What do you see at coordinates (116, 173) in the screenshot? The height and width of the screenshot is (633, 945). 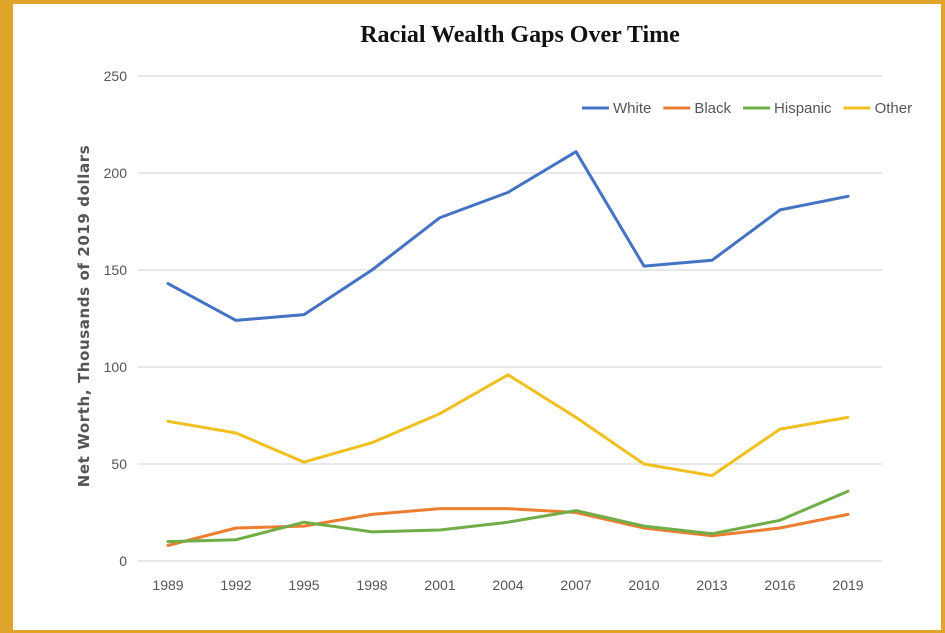 I see `y-tick-label: 200` at bounding box center [116, 173].